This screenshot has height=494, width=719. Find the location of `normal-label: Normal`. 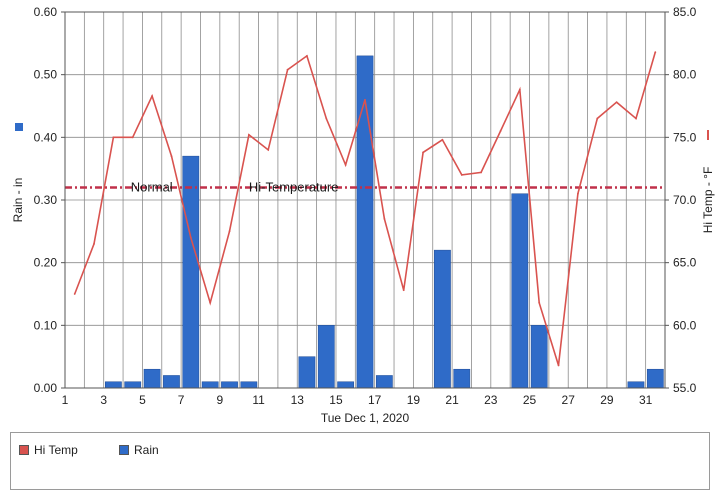

normal-label: Normal is located at coordinates (152, 186).